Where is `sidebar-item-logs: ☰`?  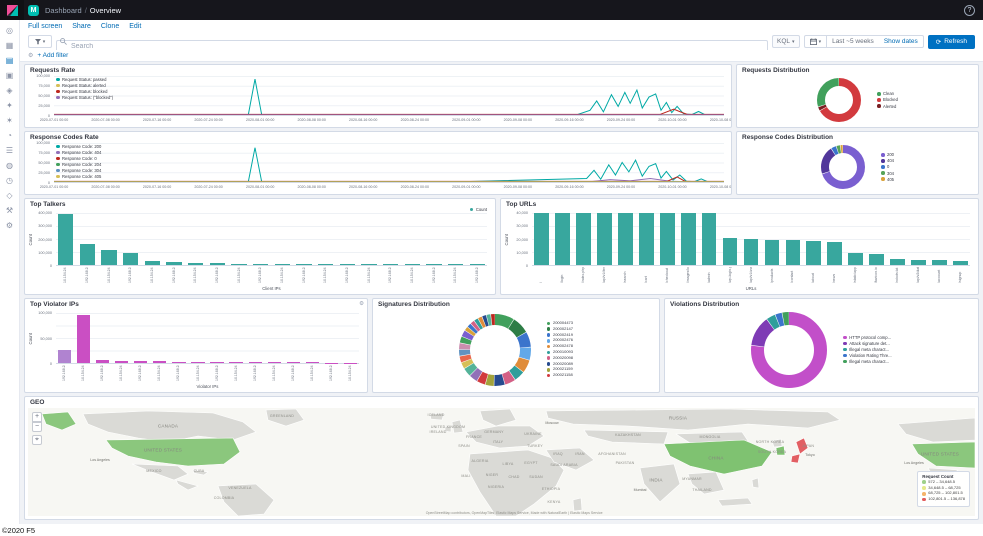 sidebar-item-logs: ☰ is located at coordinates (9, 150).